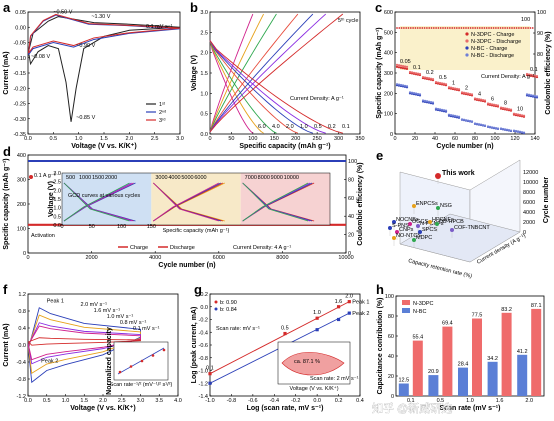  What do you see at coordinates (276, 127) in the screenshot?
I see `panel-b-rate-label: 4.0` at bounding box center [276, 127].